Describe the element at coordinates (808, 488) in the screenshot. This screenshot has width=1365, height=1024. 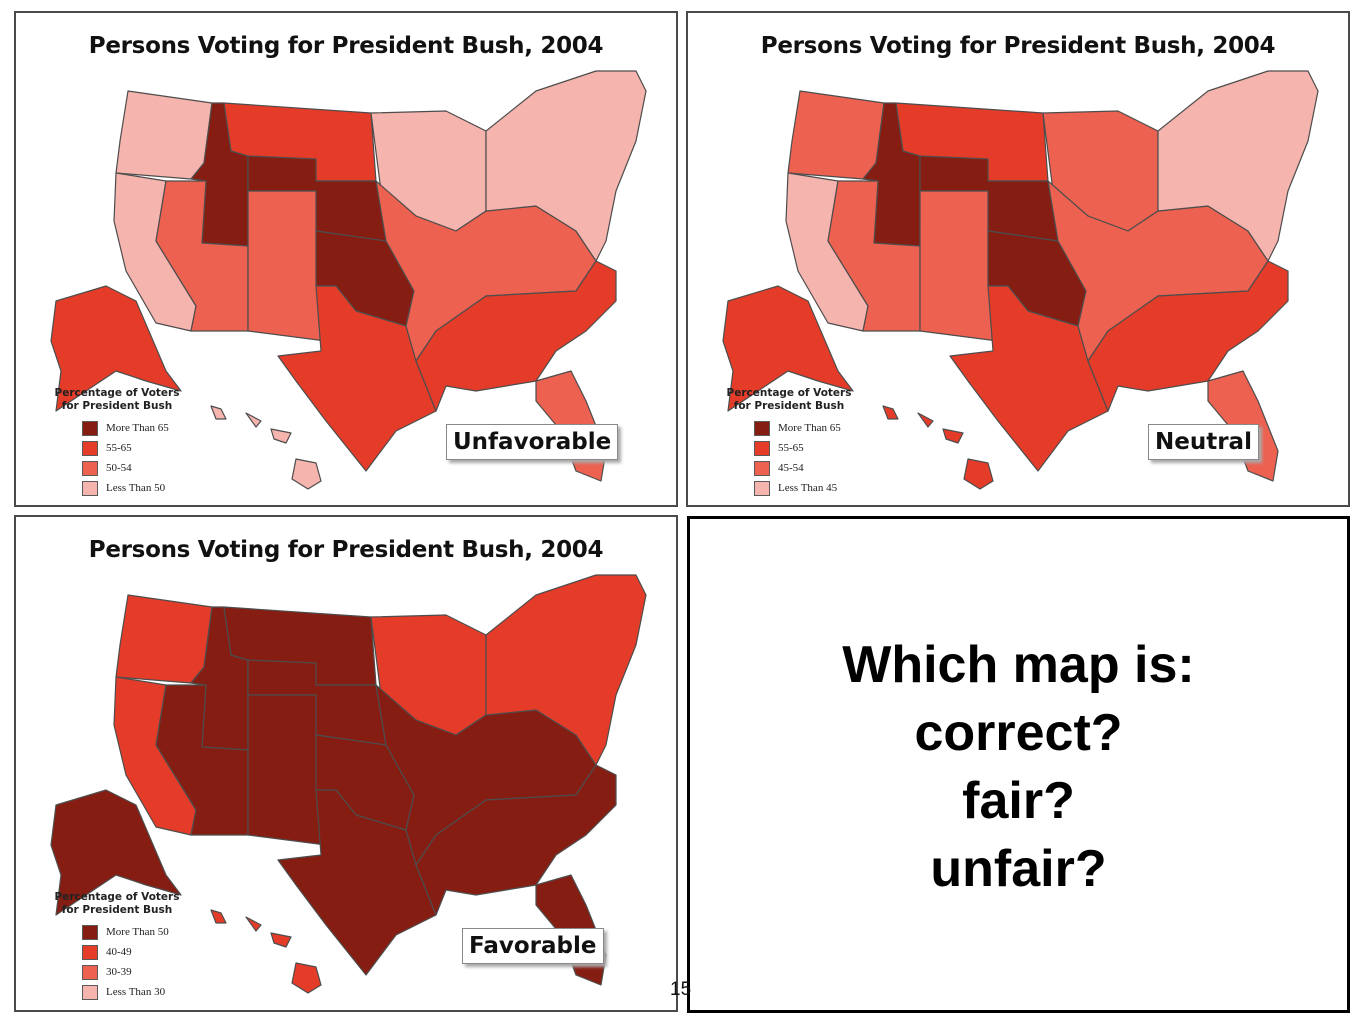
I see `legend-label: Less Than 45` at that location.